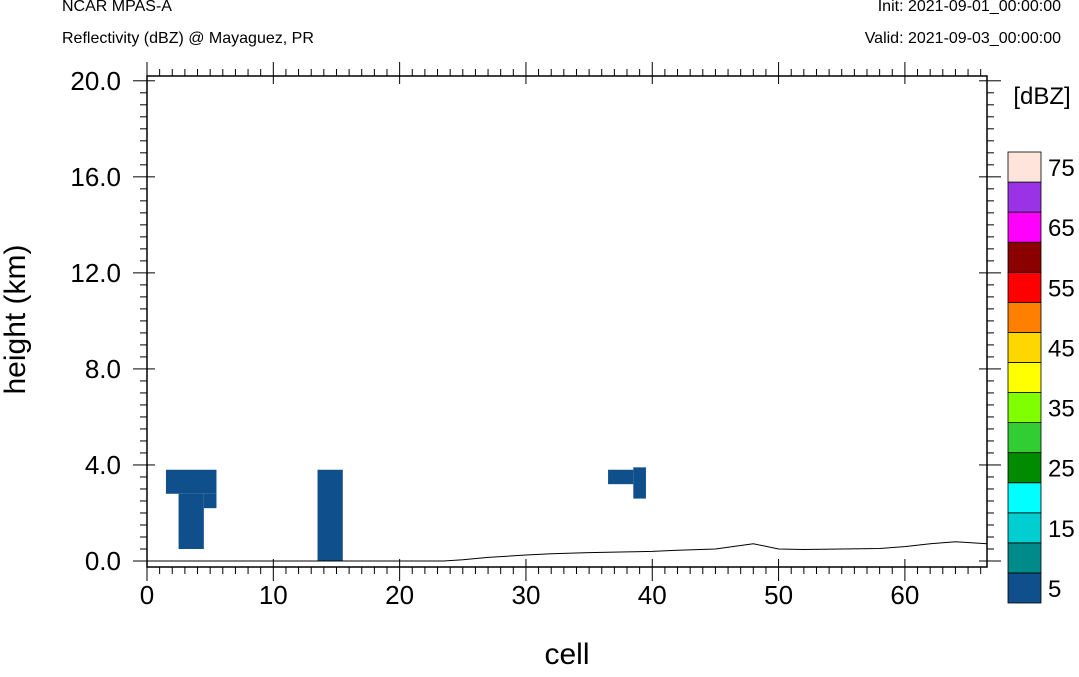 The width and height of the screenshot is (1079, 677). I want to click on colorbar: 5 15 25 35 45 55 65 75, so click(1041, 377).